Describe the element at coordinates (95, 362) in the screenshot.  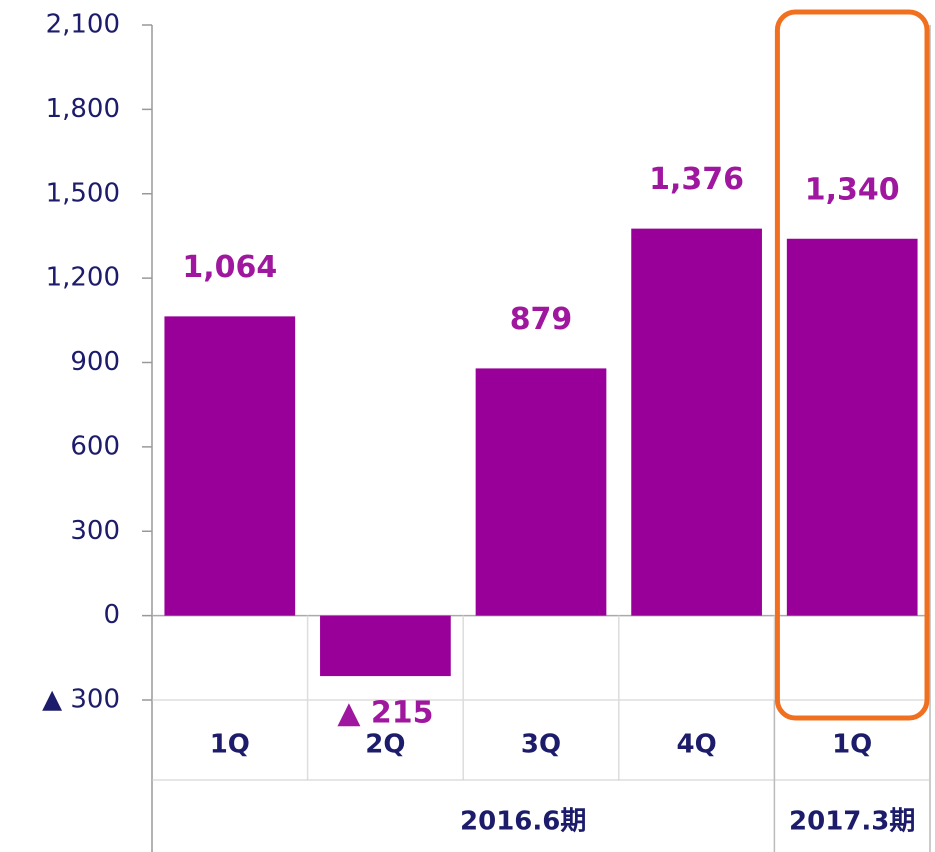
I see `y-tick-label: 900` at that location.